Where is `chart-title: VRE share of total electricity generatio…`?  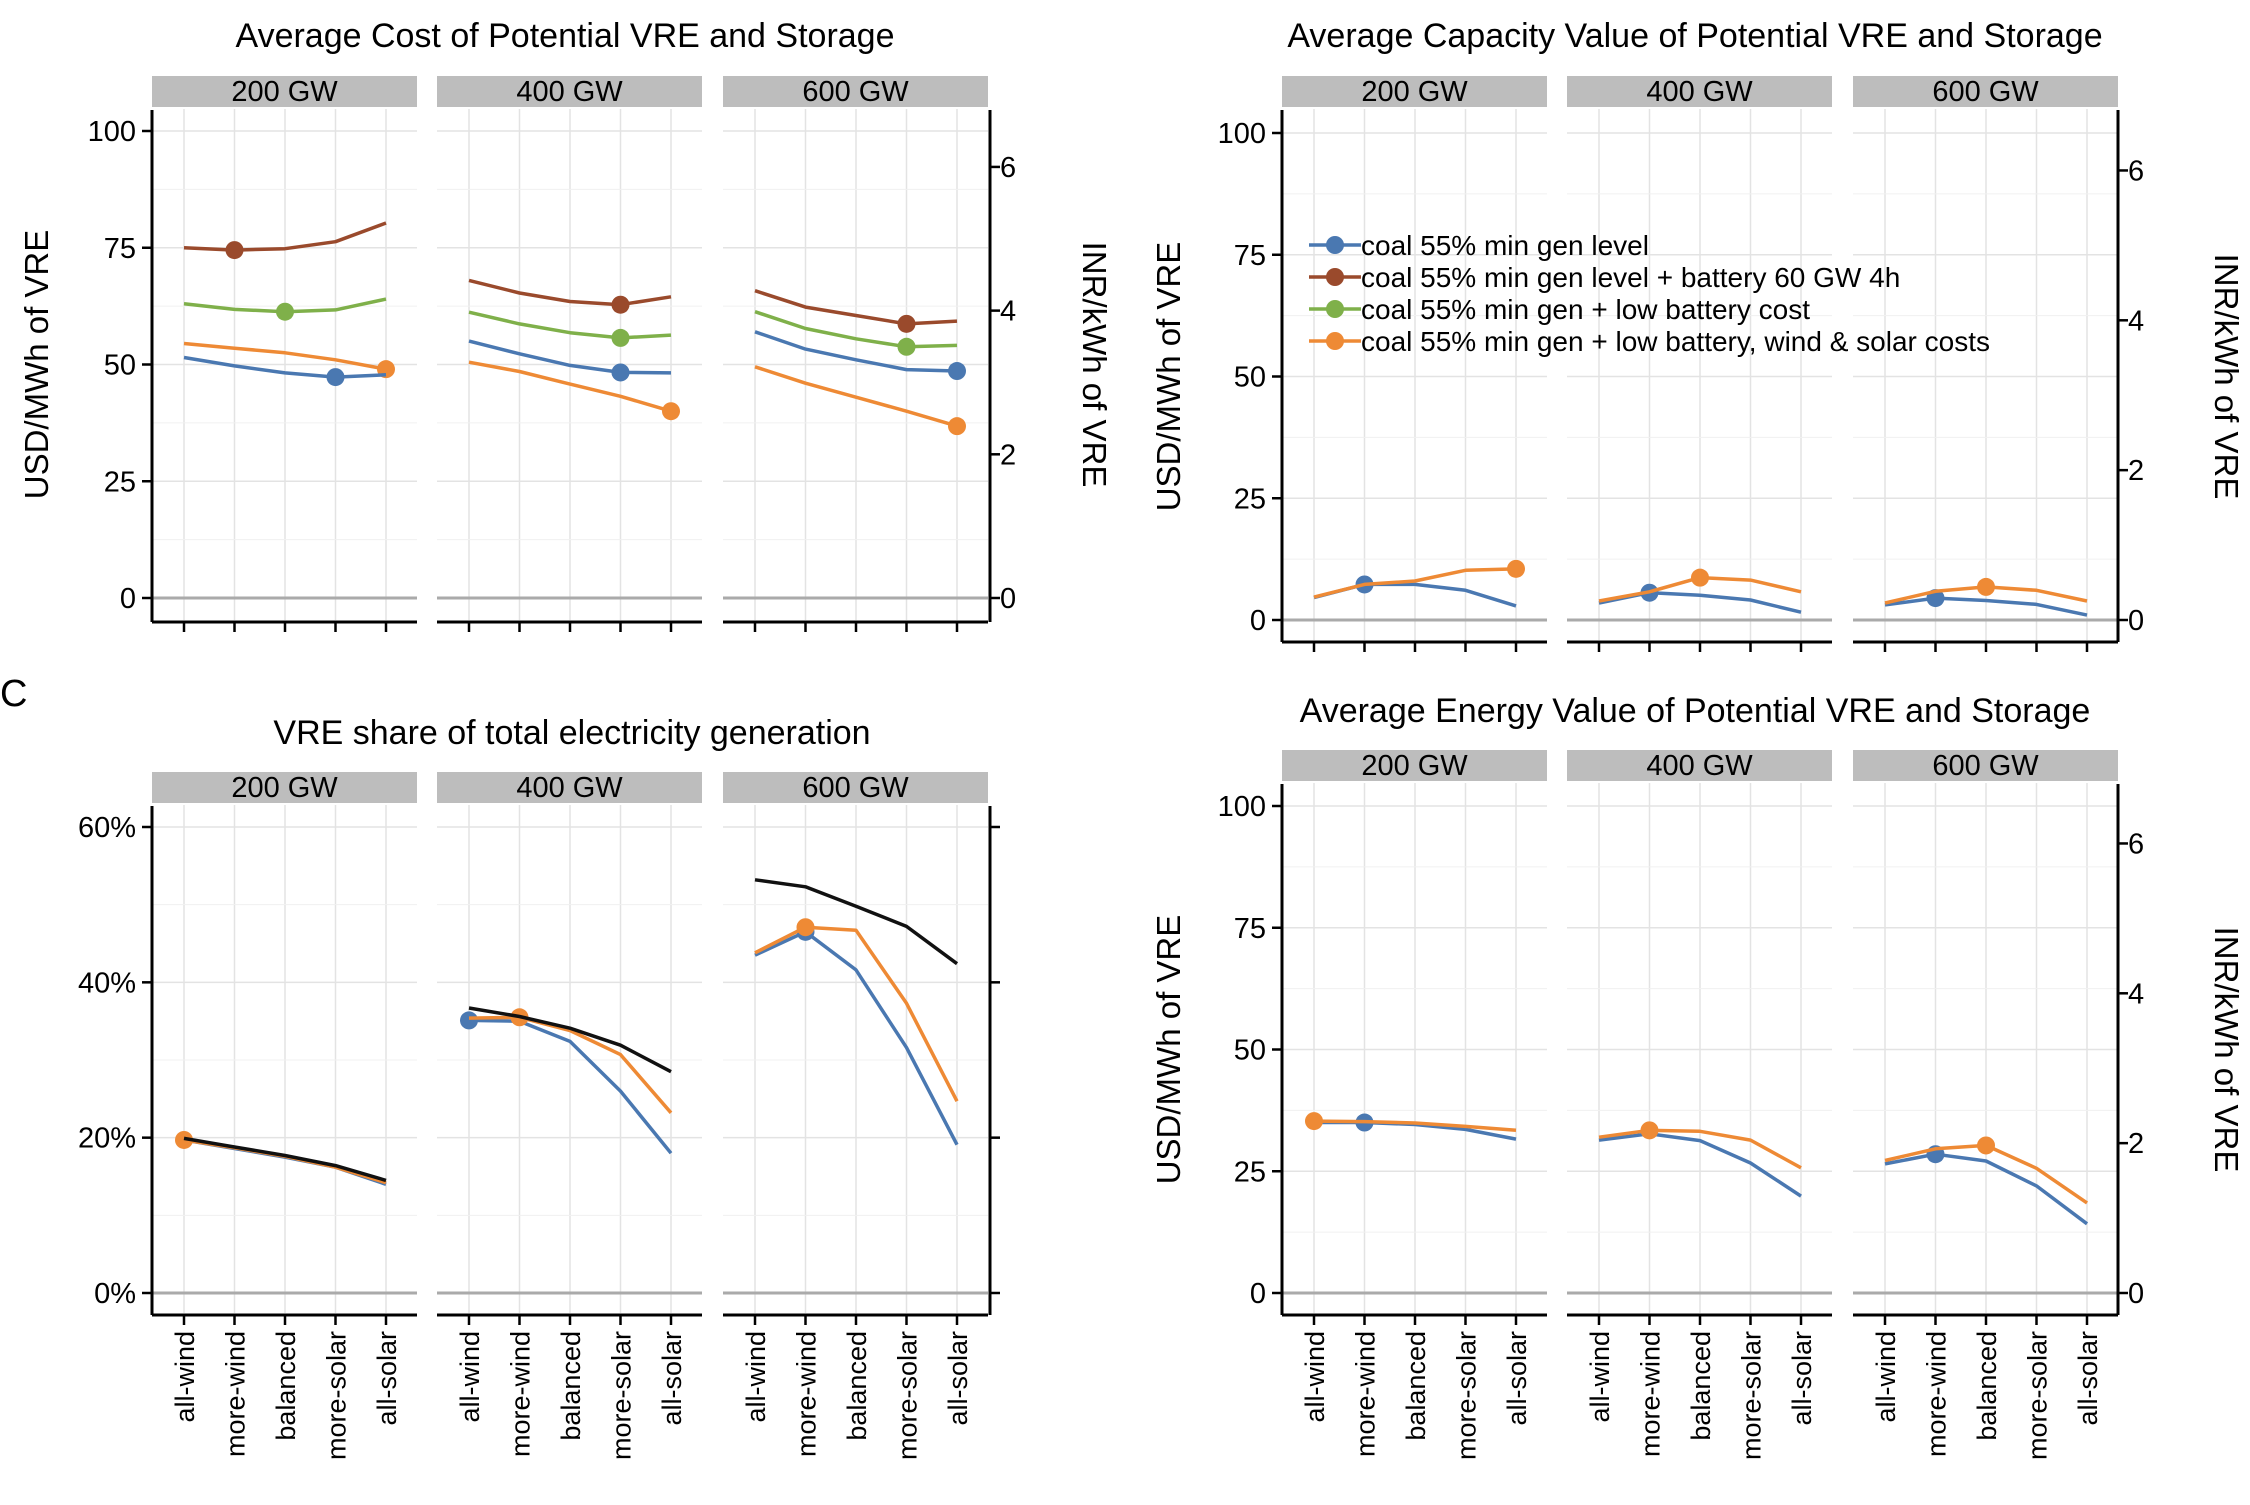
chart-title: VRE share of total electricity generatio… is located at coordinates (571, 733).